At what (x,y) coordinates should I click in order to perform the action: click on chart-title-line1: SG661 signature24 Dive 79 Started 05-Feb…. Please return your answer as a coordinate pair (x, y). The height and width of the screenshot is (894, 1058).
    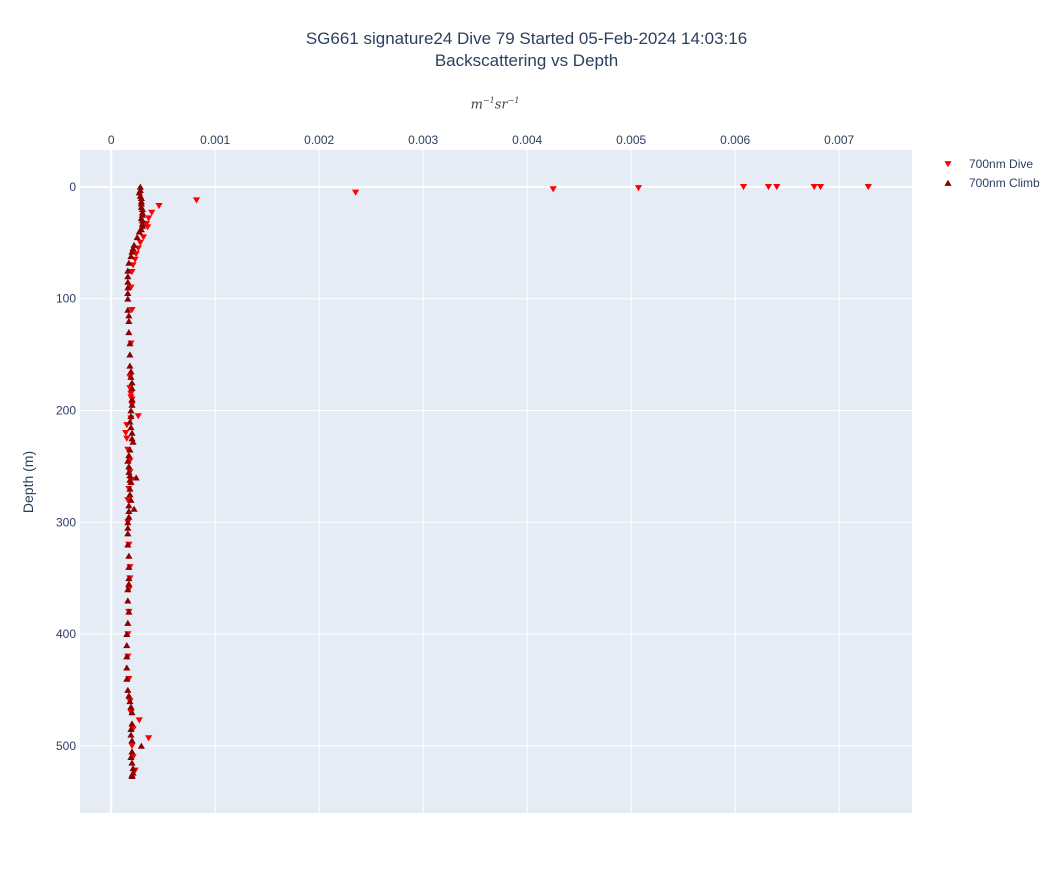
    Looking at the image, I should click on (526, 38).